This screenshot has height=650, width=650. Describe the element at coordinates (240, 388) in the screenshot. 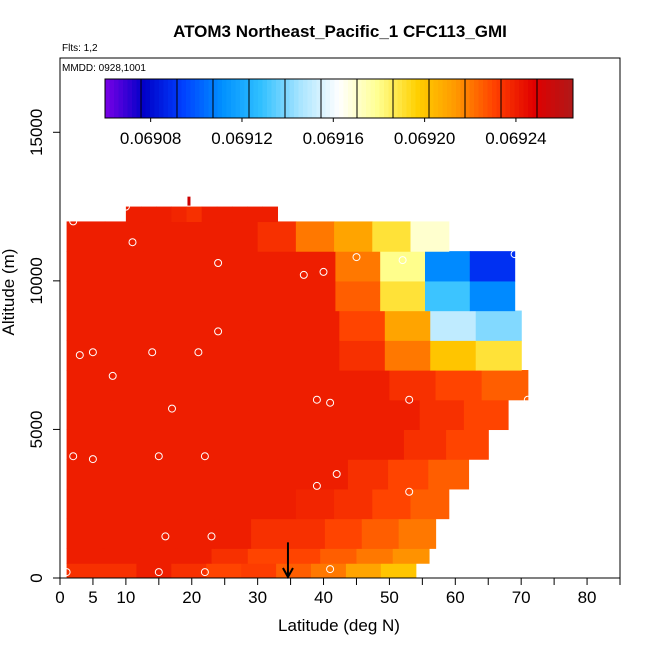

I see `markers` at that location.